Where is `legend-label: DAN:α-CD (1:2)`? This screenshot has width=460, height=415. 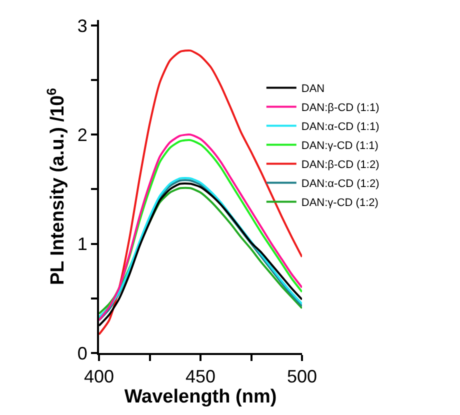
legend-label: DAN:α-CD (1:2) is located at coordinates (340, 184).